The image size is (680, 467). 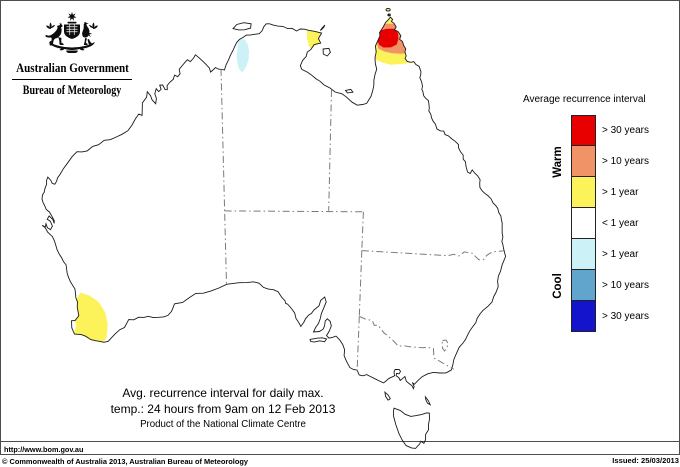 I want to click on legend-label-4: > 1 year, so click(x=620, y=254).